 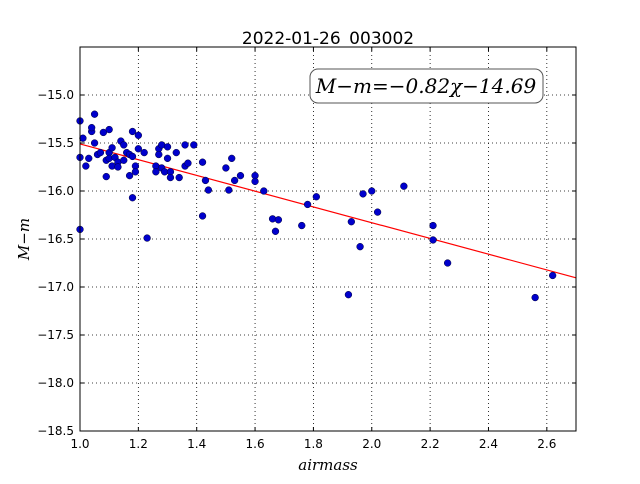 I want to click on fit-equation-box: M−m=−0.82χ−14.69, so click(x=426, y=86).